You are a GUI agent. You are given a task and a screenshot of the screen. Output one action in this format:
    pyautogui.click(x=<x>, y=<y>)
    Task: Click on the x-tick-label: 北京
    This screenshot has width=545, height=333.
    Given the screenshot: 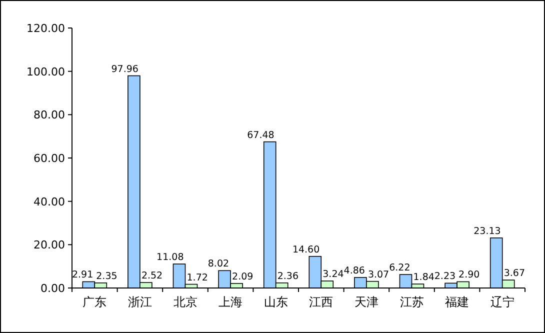 What is the action you would take?
    pyautogui.click(x=185, y=302)
    